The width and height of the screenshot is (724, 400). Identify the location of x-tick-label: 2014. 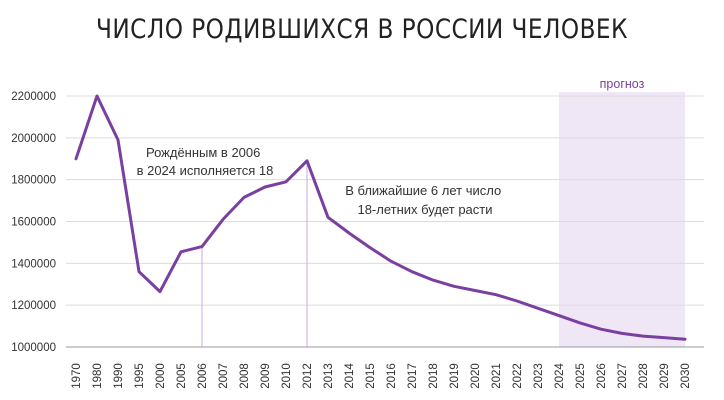
(350, 376).